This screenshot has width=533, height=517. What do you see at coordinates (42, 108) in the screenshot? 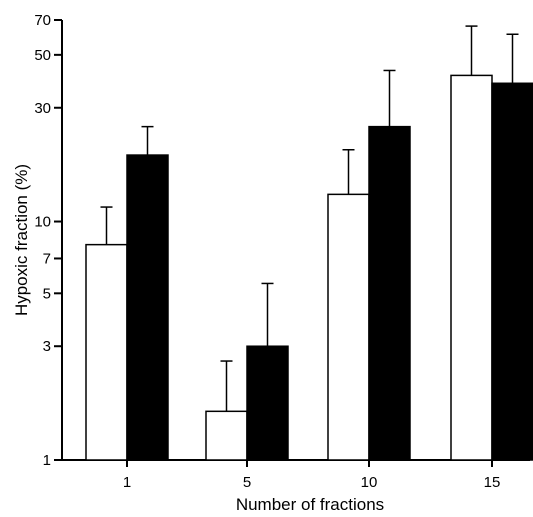
I see `y-tick-label: 30` at bounding box center [42, 108].